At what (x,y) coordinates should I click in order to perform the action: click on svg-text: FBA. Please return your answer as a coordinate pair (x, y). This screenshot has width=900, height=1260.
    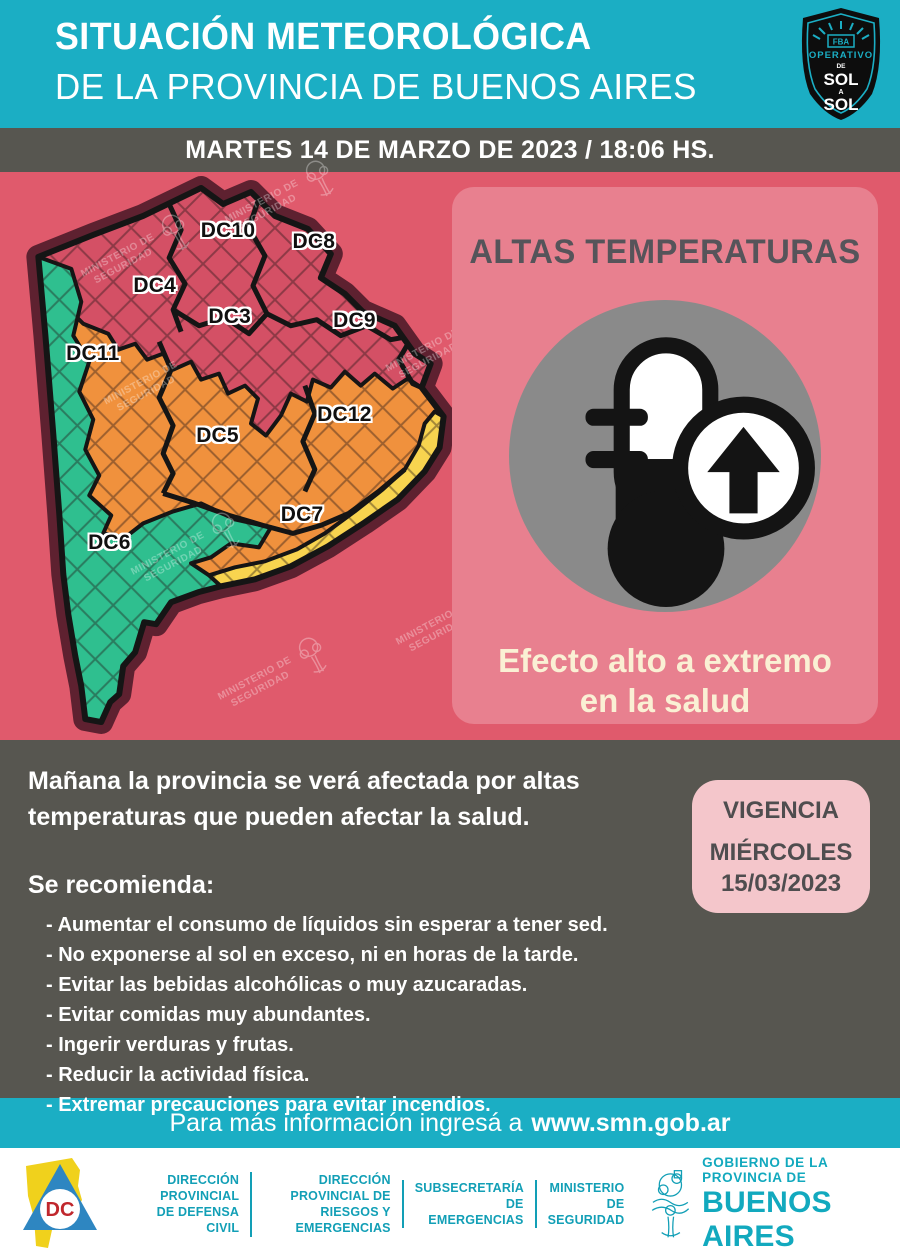
    Looking at the image, I should click on (841, 42).